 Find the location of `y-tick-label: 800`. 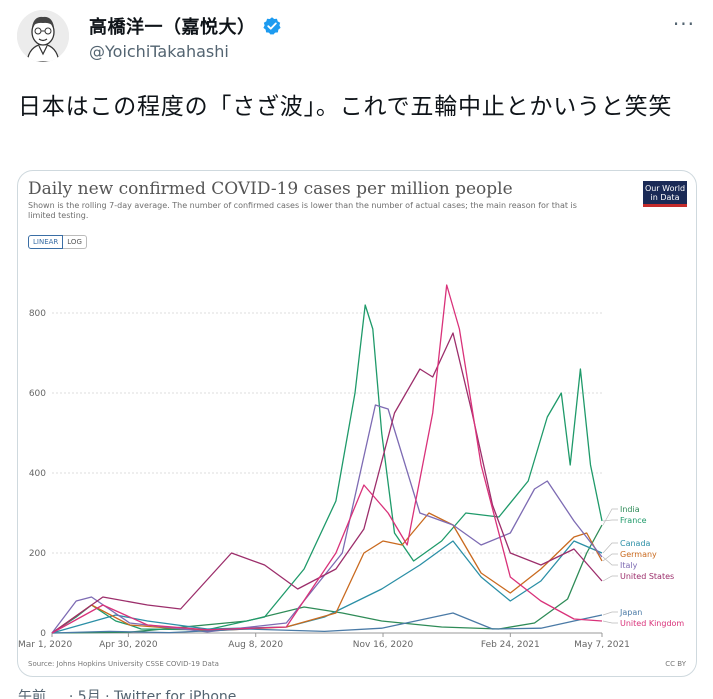

y-tick-label: 800 is located at coordinates (37, 314).